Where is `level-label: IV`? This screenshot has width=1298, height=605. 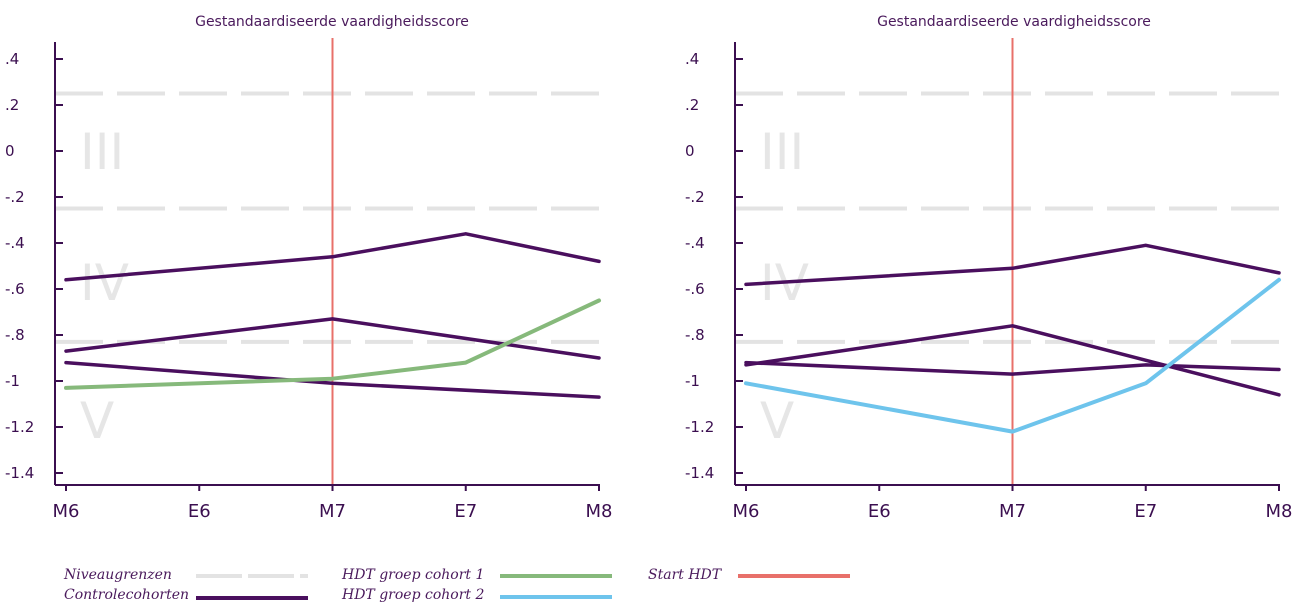 level-label: IV is located at coordinates (104, 283).